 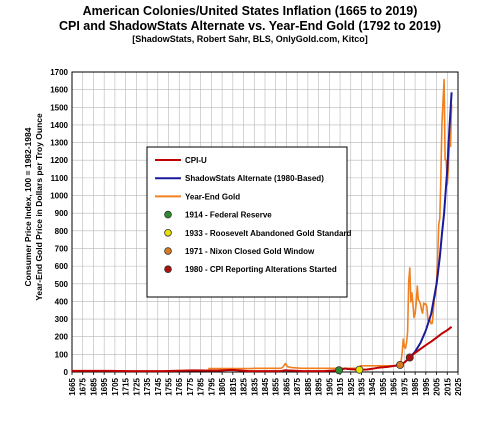 What do you see at coordinates (458, 386) in the screenshot?
I see `x-tick-label: 2025` at bounding box center [458, 386].